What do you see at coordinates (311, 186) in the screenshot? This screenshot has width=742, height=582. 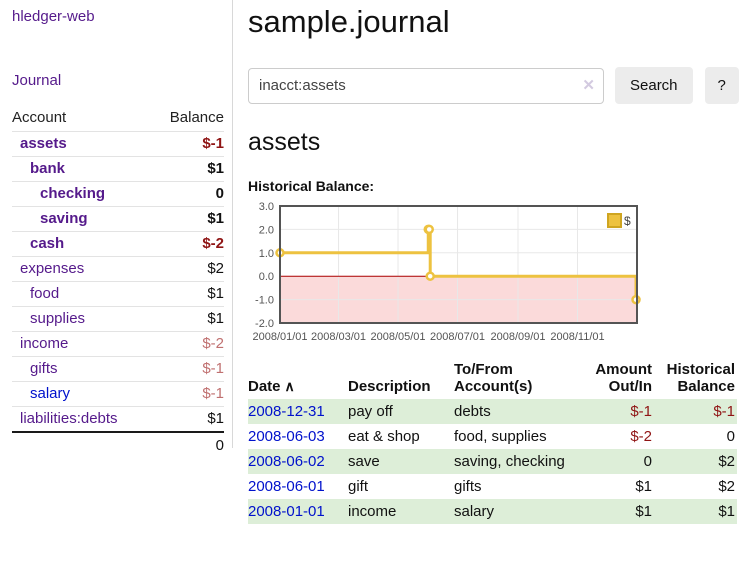 I see `chart-label: Historical Balance:` at bounding box center [311, 186].